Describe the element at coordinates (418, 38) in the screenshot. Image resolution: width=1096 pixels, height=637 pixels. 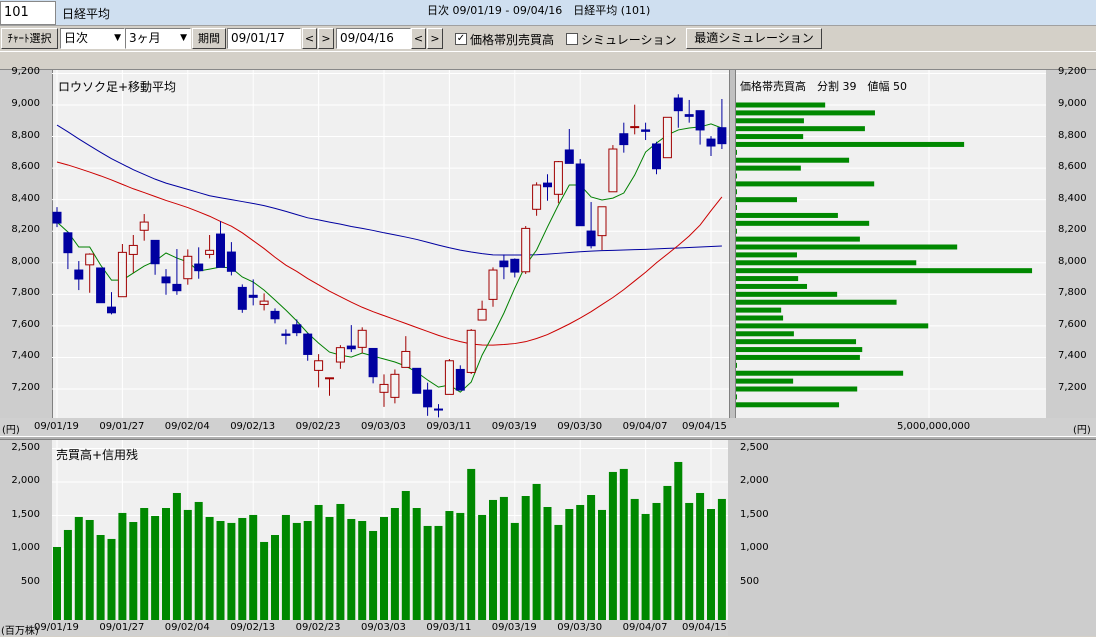
I see `end-date-prev-button: <` at that location.